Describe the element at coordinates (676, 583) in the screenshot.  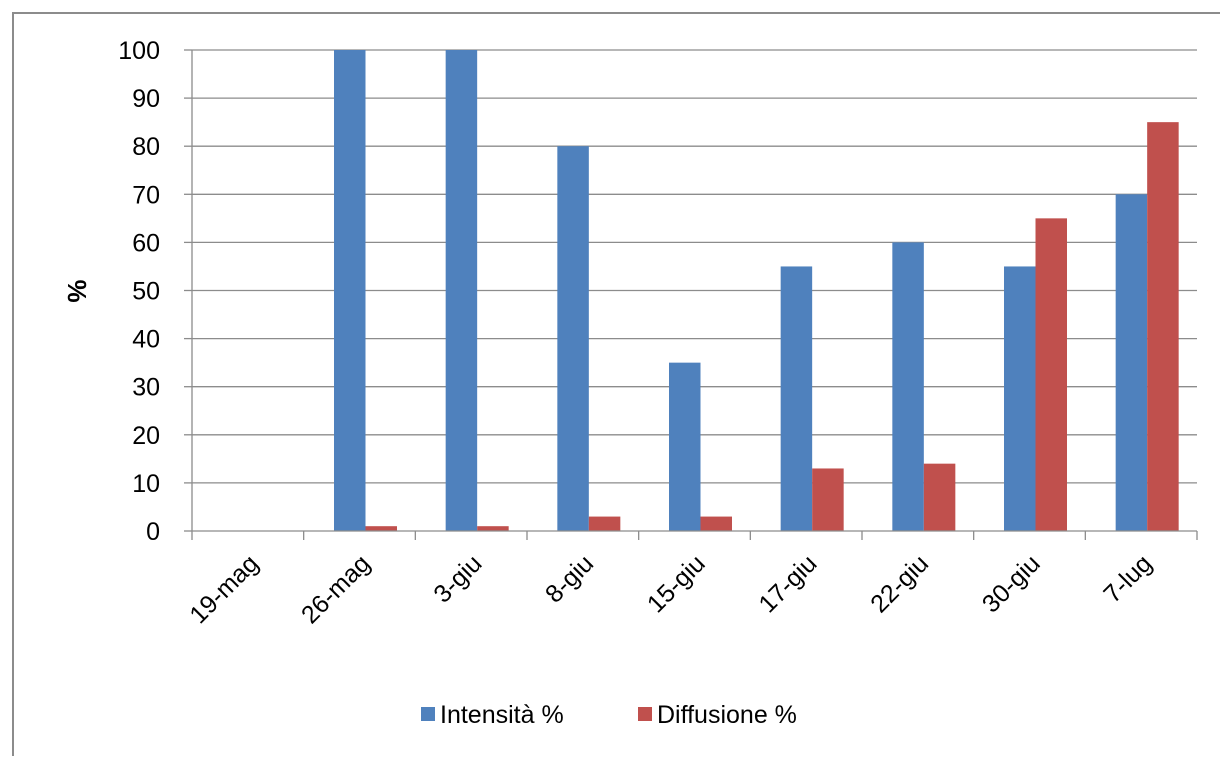
I see `x-tick-label: 15-giu` at that location.